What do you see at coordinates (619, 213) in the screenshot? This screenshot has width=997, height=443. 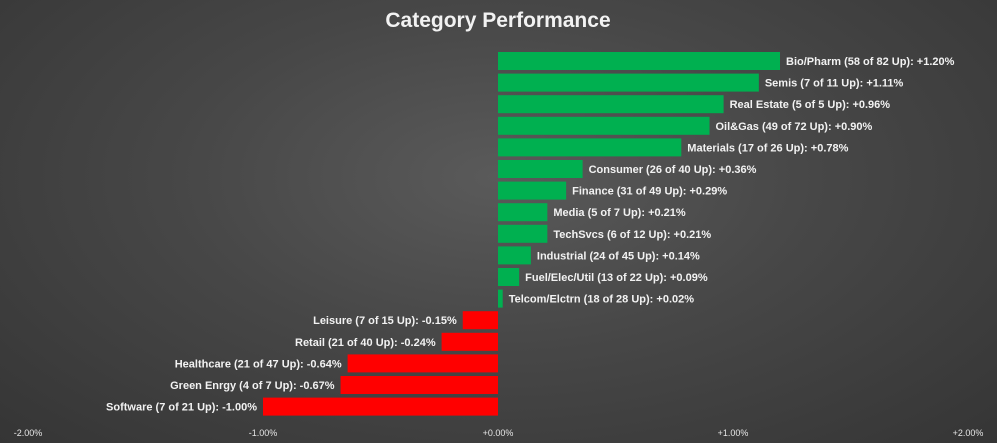 I see `bar-label-7: Media (5 of 7 Up): +0.21%` at bounding box center [619, 213].